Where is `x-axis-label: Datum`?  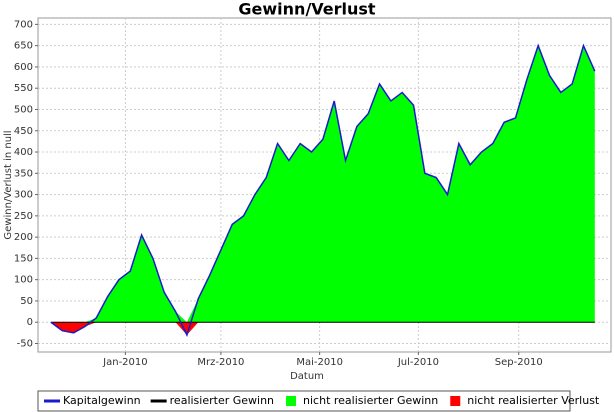
x-axis-label: Datum is located at coordinates (307, 376).